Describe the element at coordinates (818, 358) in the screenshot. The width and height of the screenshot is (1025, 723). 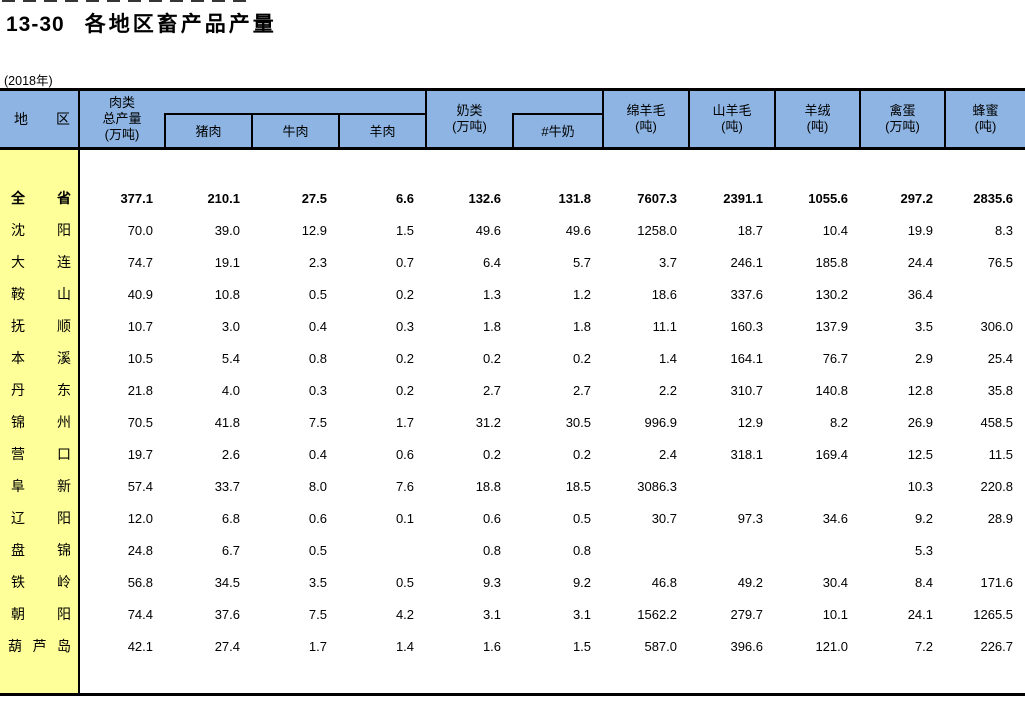
I see `value-cell: 76.7` at that location.